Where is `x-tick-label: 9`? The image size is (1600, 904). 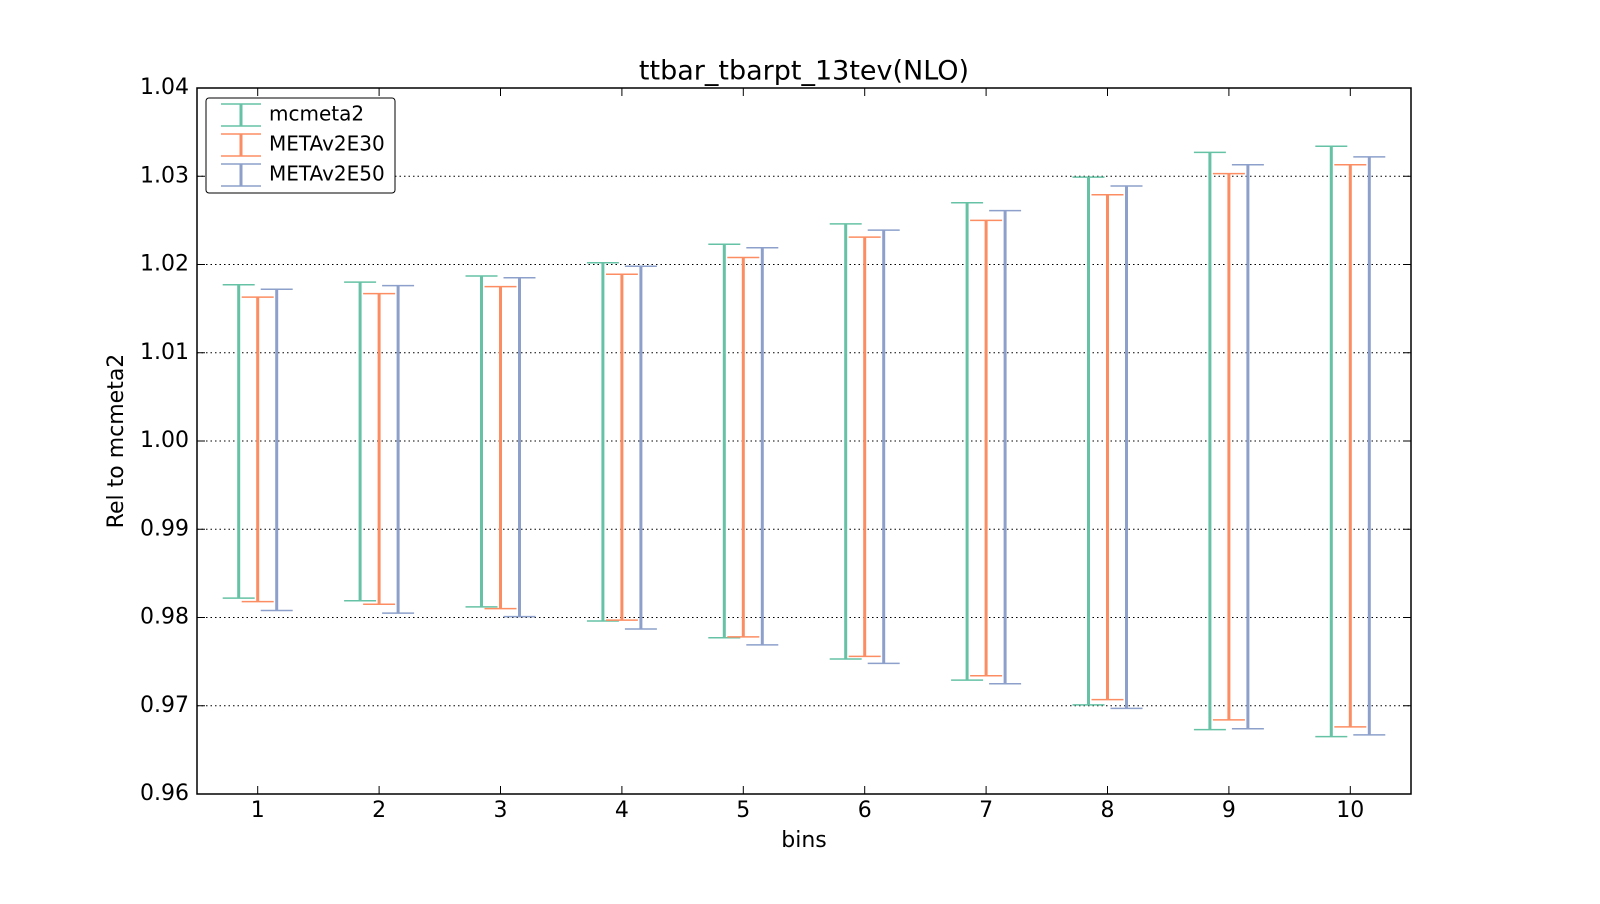
x-tick-label: 9 is located at coordinates (1229, 810).